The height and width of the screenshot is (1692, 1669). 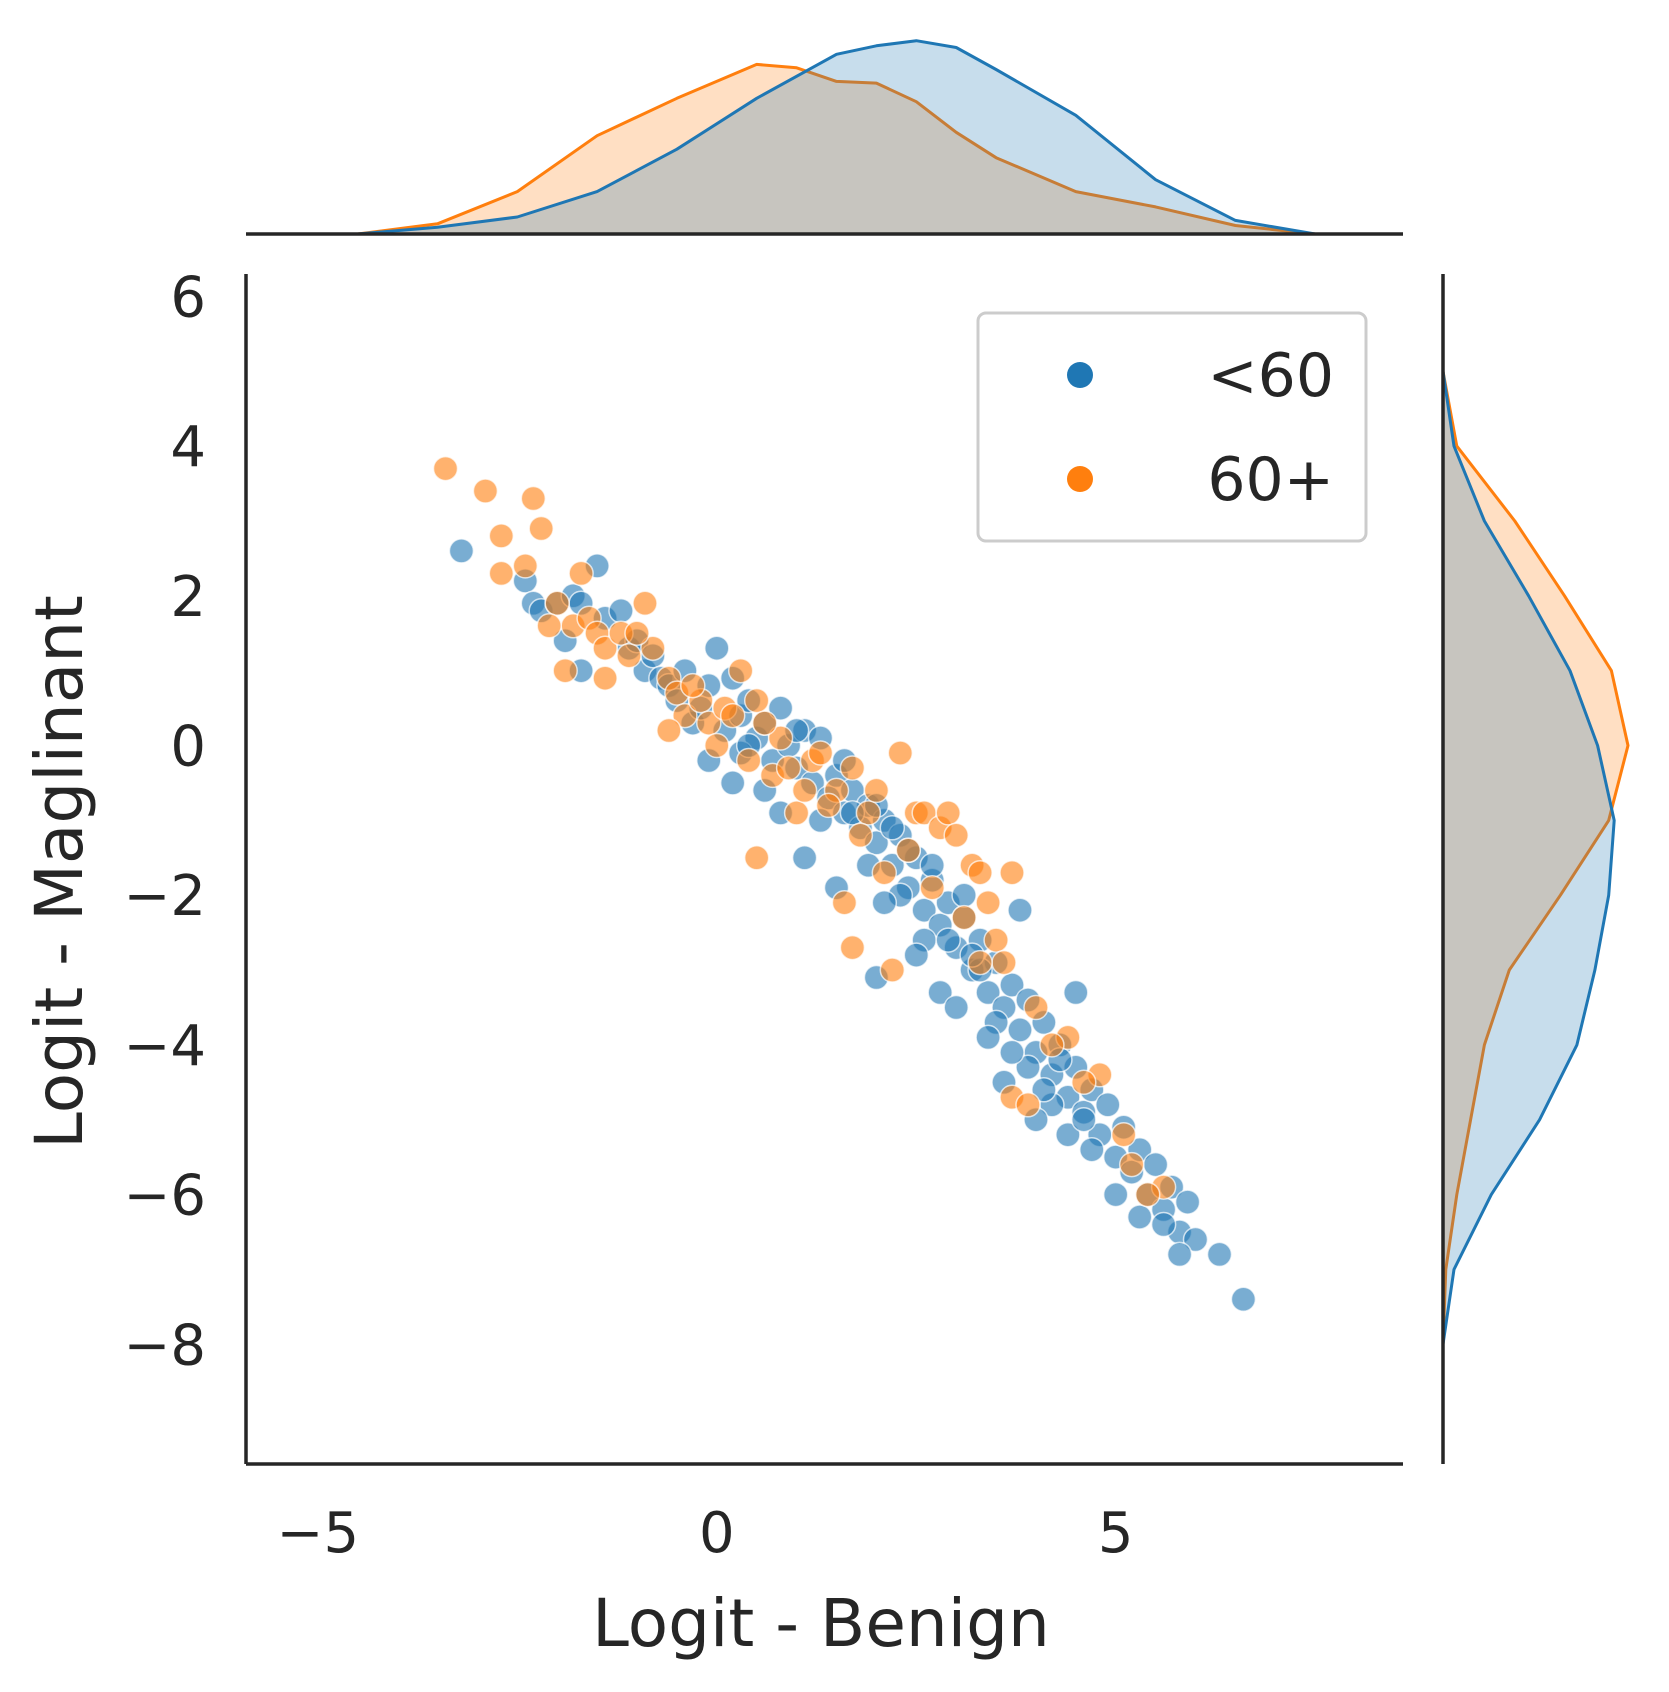 What do you see at coordinates (1116, 1533) in the screenshot?
I see `x-tick-label-2: 5` at bounding box center [1116, 1533].